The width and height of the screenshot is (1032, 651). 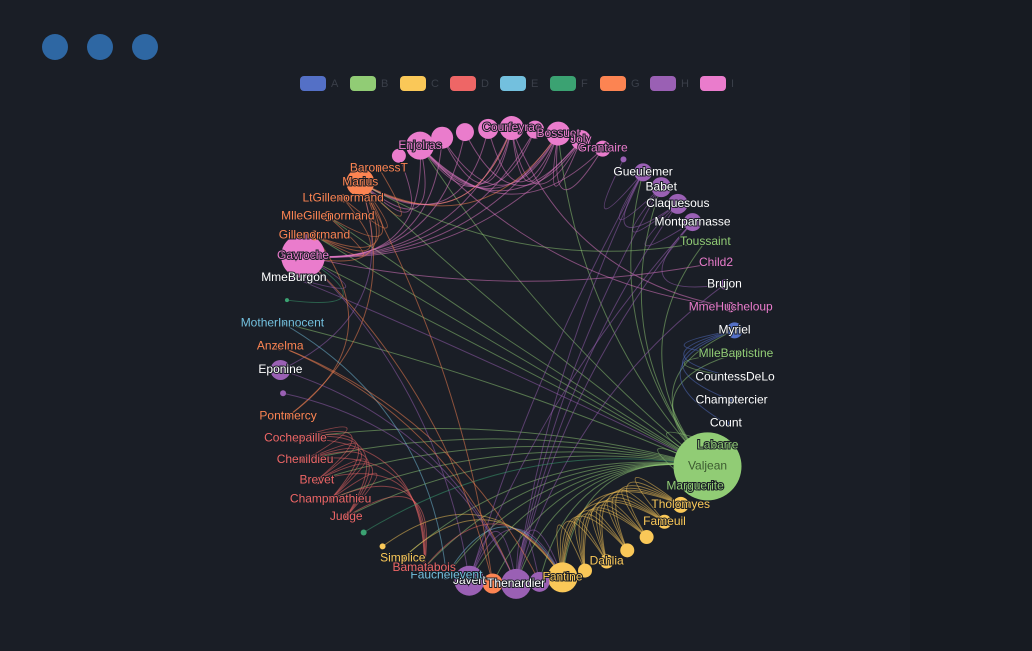 I want to click on legend-label: G, so click(x=635, y=84).